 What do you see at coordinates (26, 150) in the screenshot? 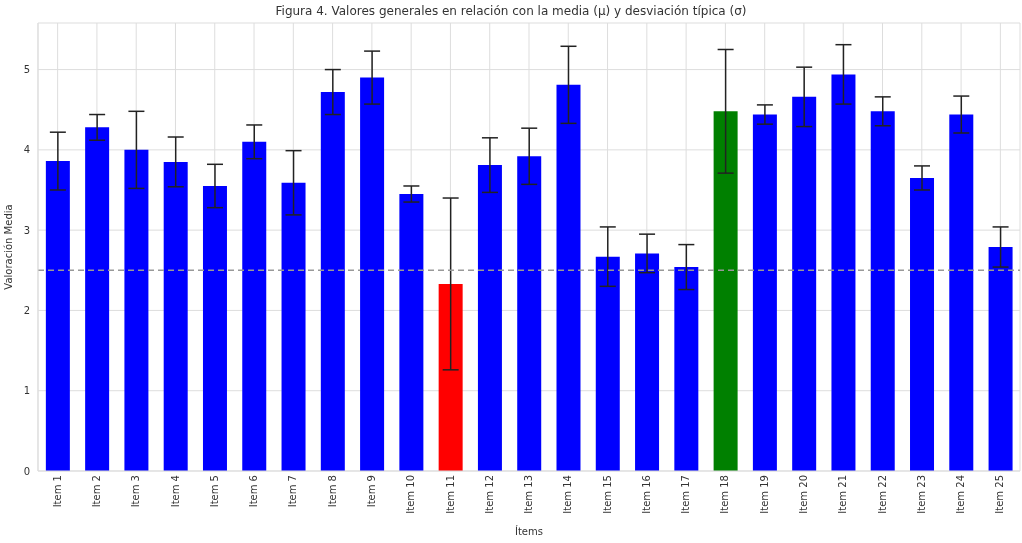
I see `y-tick-label: 4` at bounding box center [26, 150].